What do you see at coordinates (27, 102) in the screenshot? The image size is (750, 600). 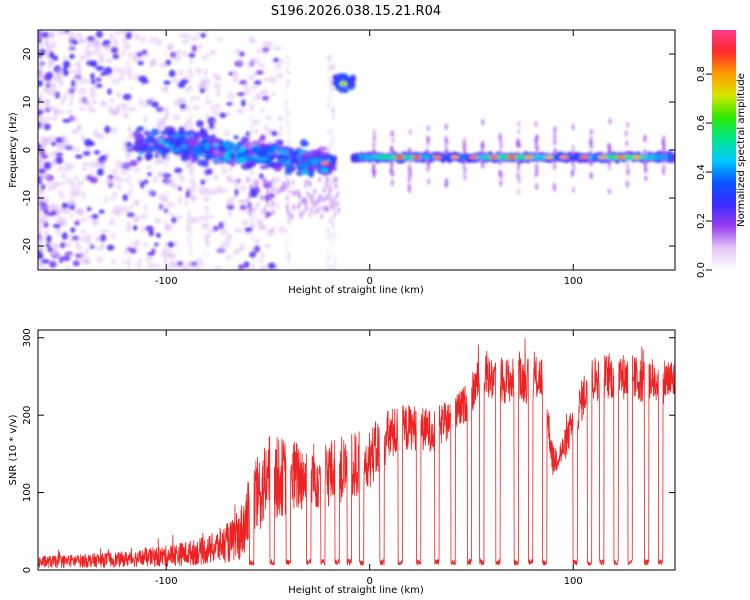 I see `spectrogram-y-tick-label: 10` at bounding box center [27, 102].